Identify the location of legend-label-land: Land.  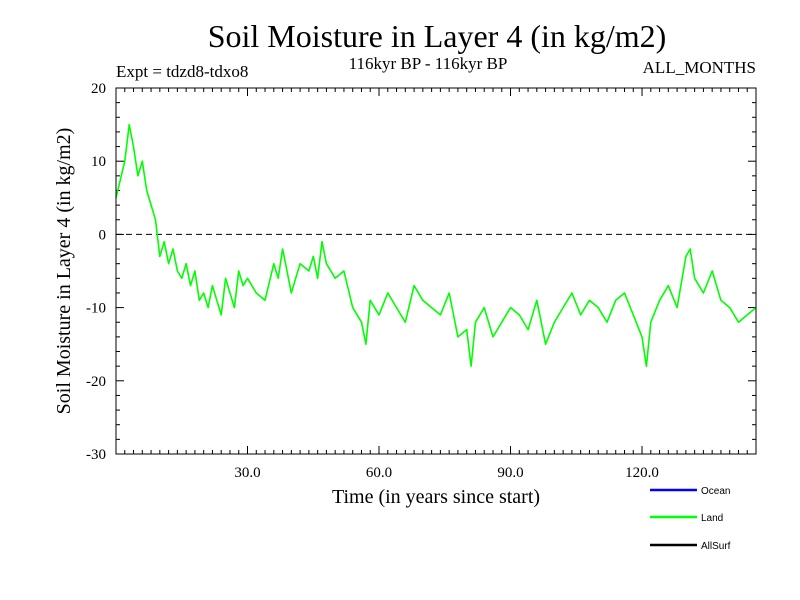
(712, 518).